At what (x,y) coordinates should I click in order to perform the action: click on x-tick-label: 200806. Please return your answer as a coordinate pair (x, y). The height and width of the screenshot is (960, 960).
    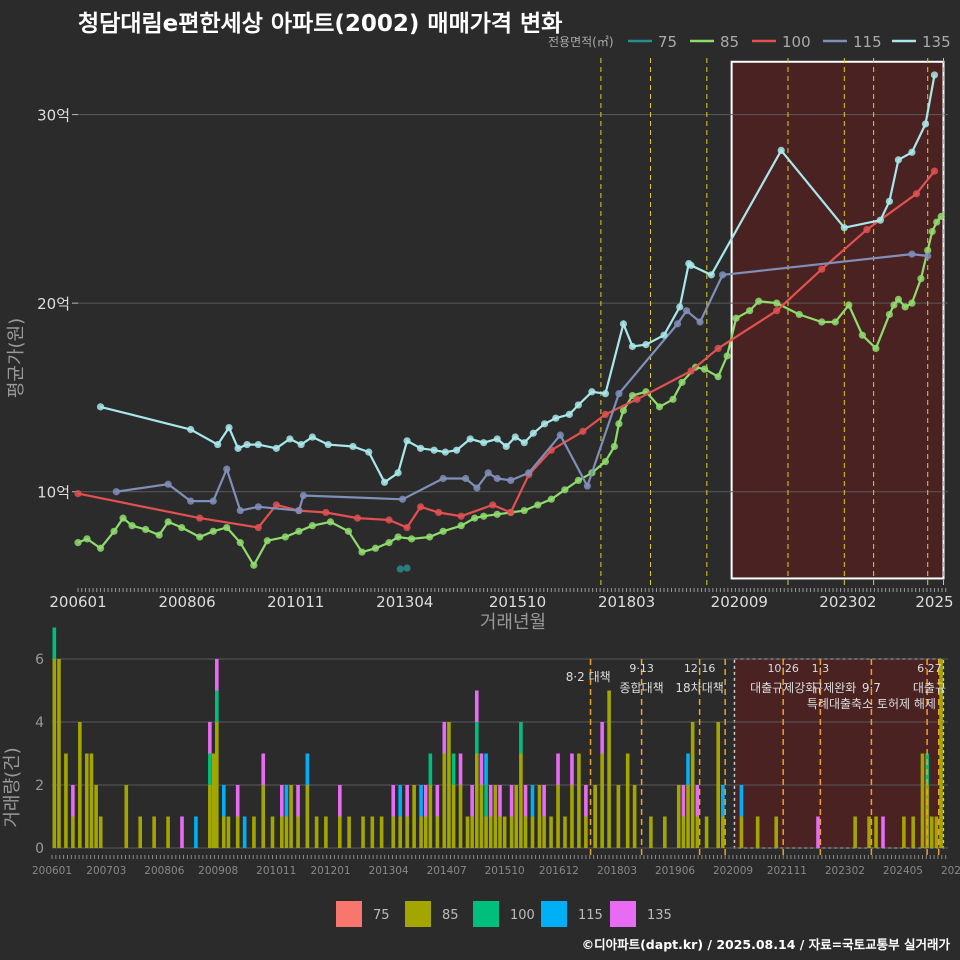
    Looking at the image, I should click on (186, 602).